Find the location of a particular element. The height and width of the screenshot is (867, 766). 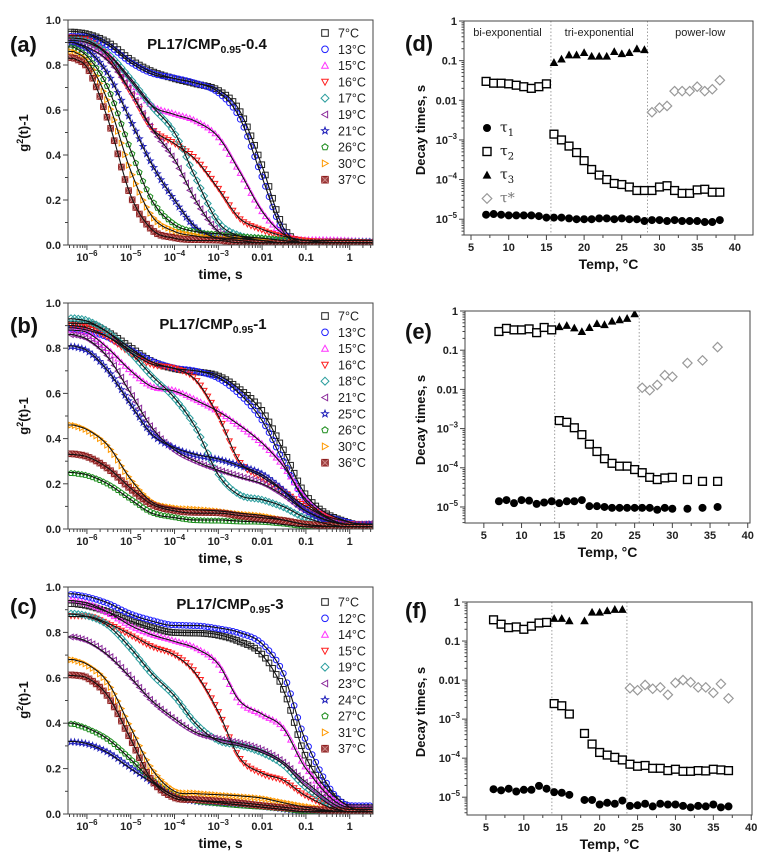

plot-content is located at coordinates (220, 421).